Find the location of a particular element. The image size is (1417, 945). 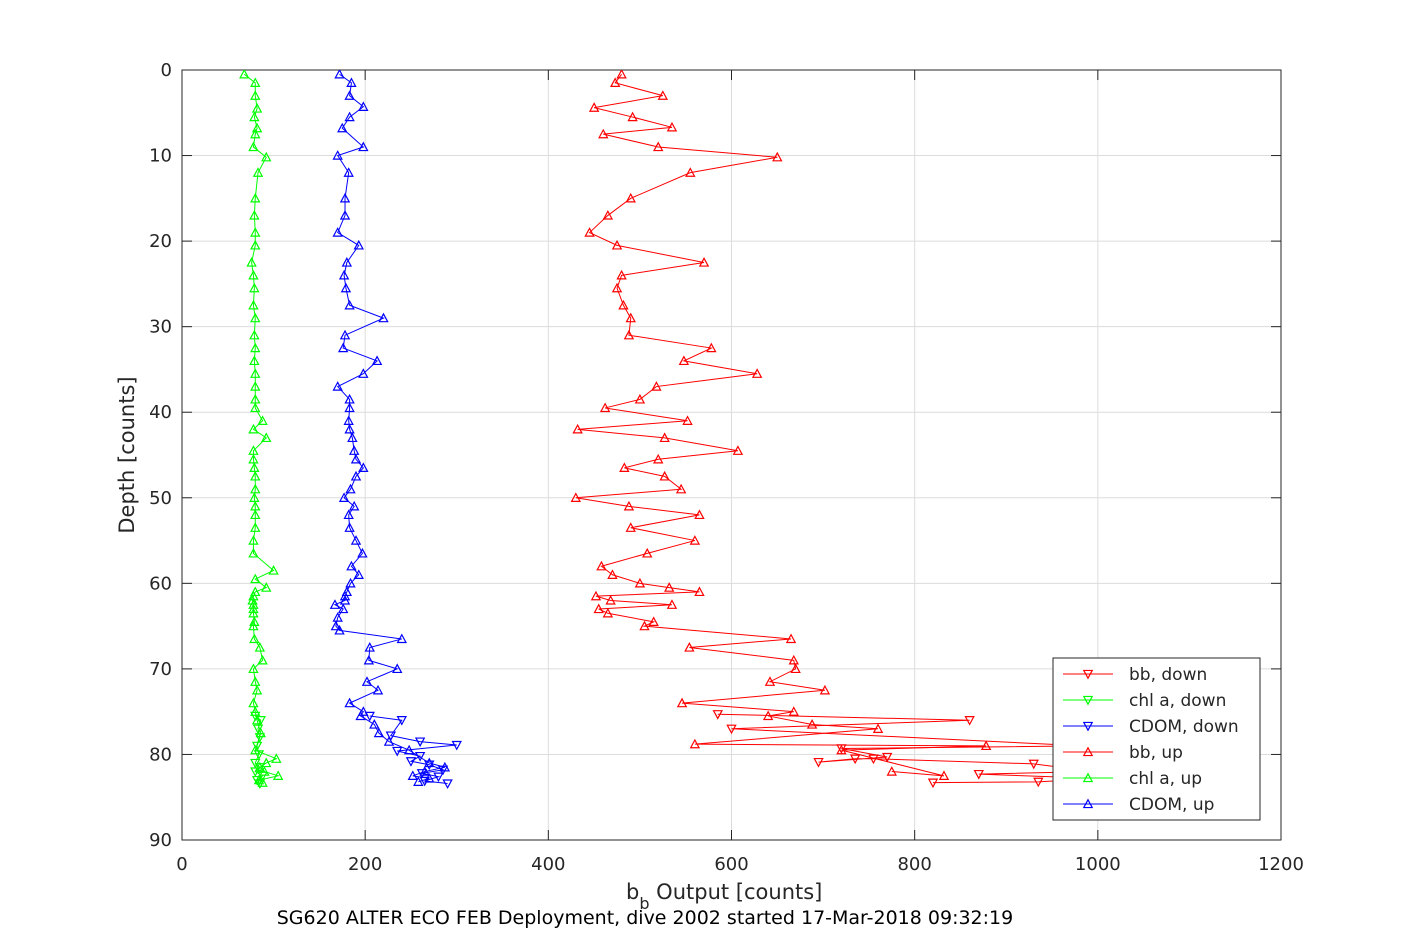

x-tick-label: 1200 is located at coordinates (1281, 864).